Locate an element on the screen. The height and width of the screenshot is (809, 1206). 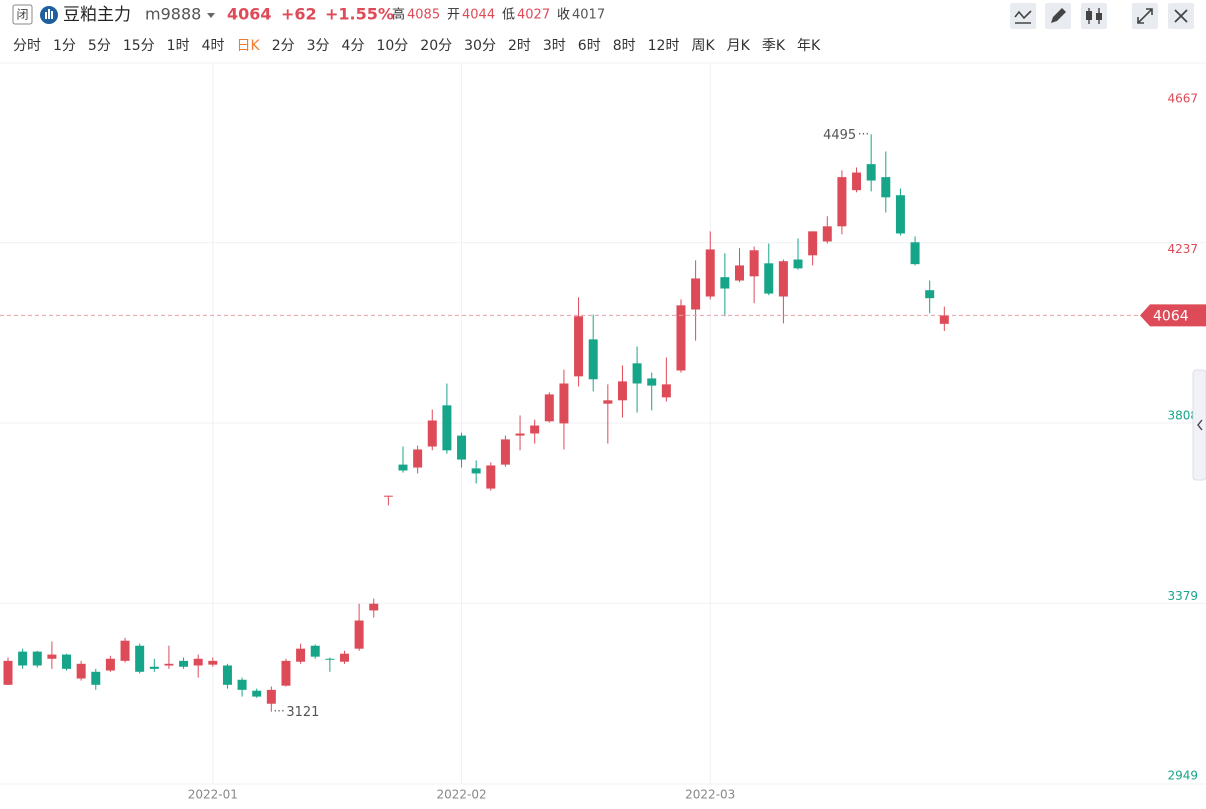
instrument-name: 豆粕主力 is located at coordinates (97, 15).